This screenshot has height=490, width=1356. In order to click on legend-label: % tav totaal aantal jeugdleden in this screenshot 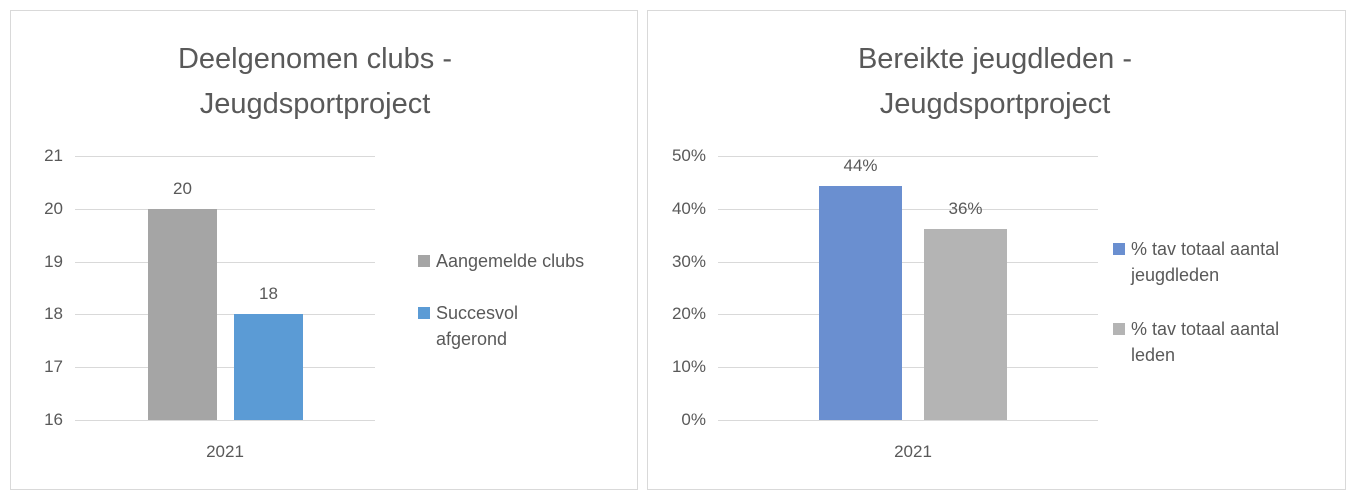, I will do `click(1205, 262)`.